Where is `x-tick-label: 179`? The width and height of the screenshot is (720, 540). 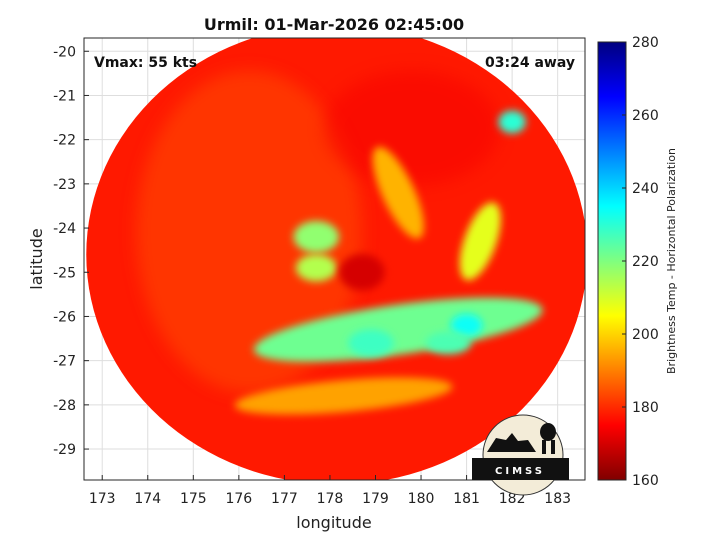
x-tick-label: 179 is located at coordinates (375, 499).